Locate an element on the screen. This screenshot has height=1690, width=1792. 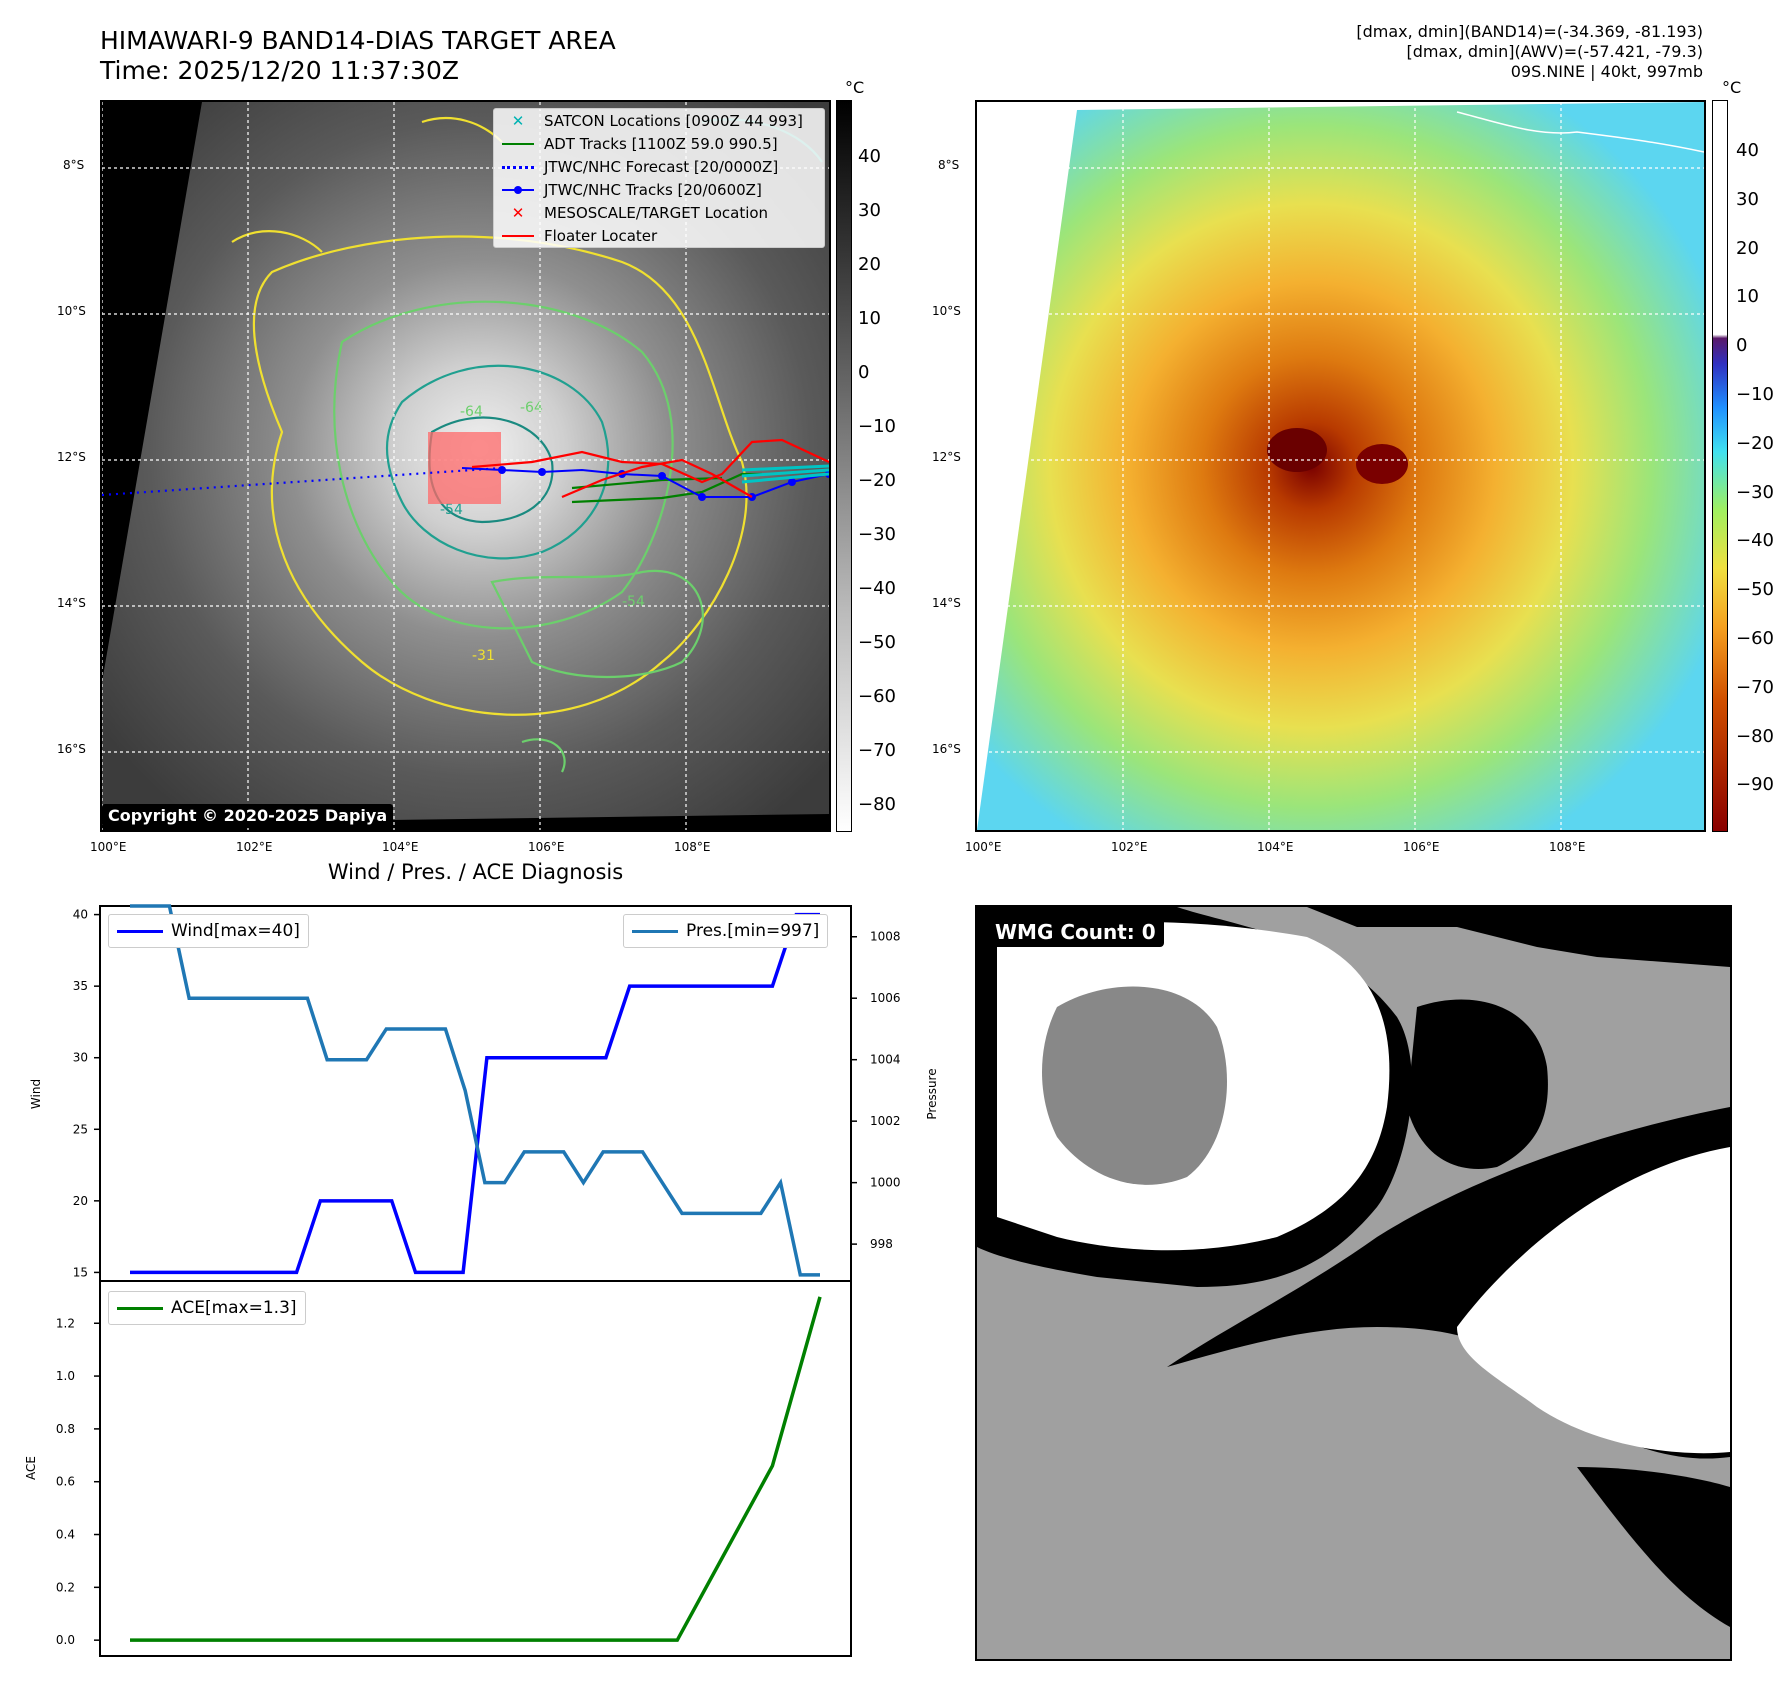
legend-label: ADT Tracks [1100Z 59.0 990.5] is located at coordinates (661, 143).